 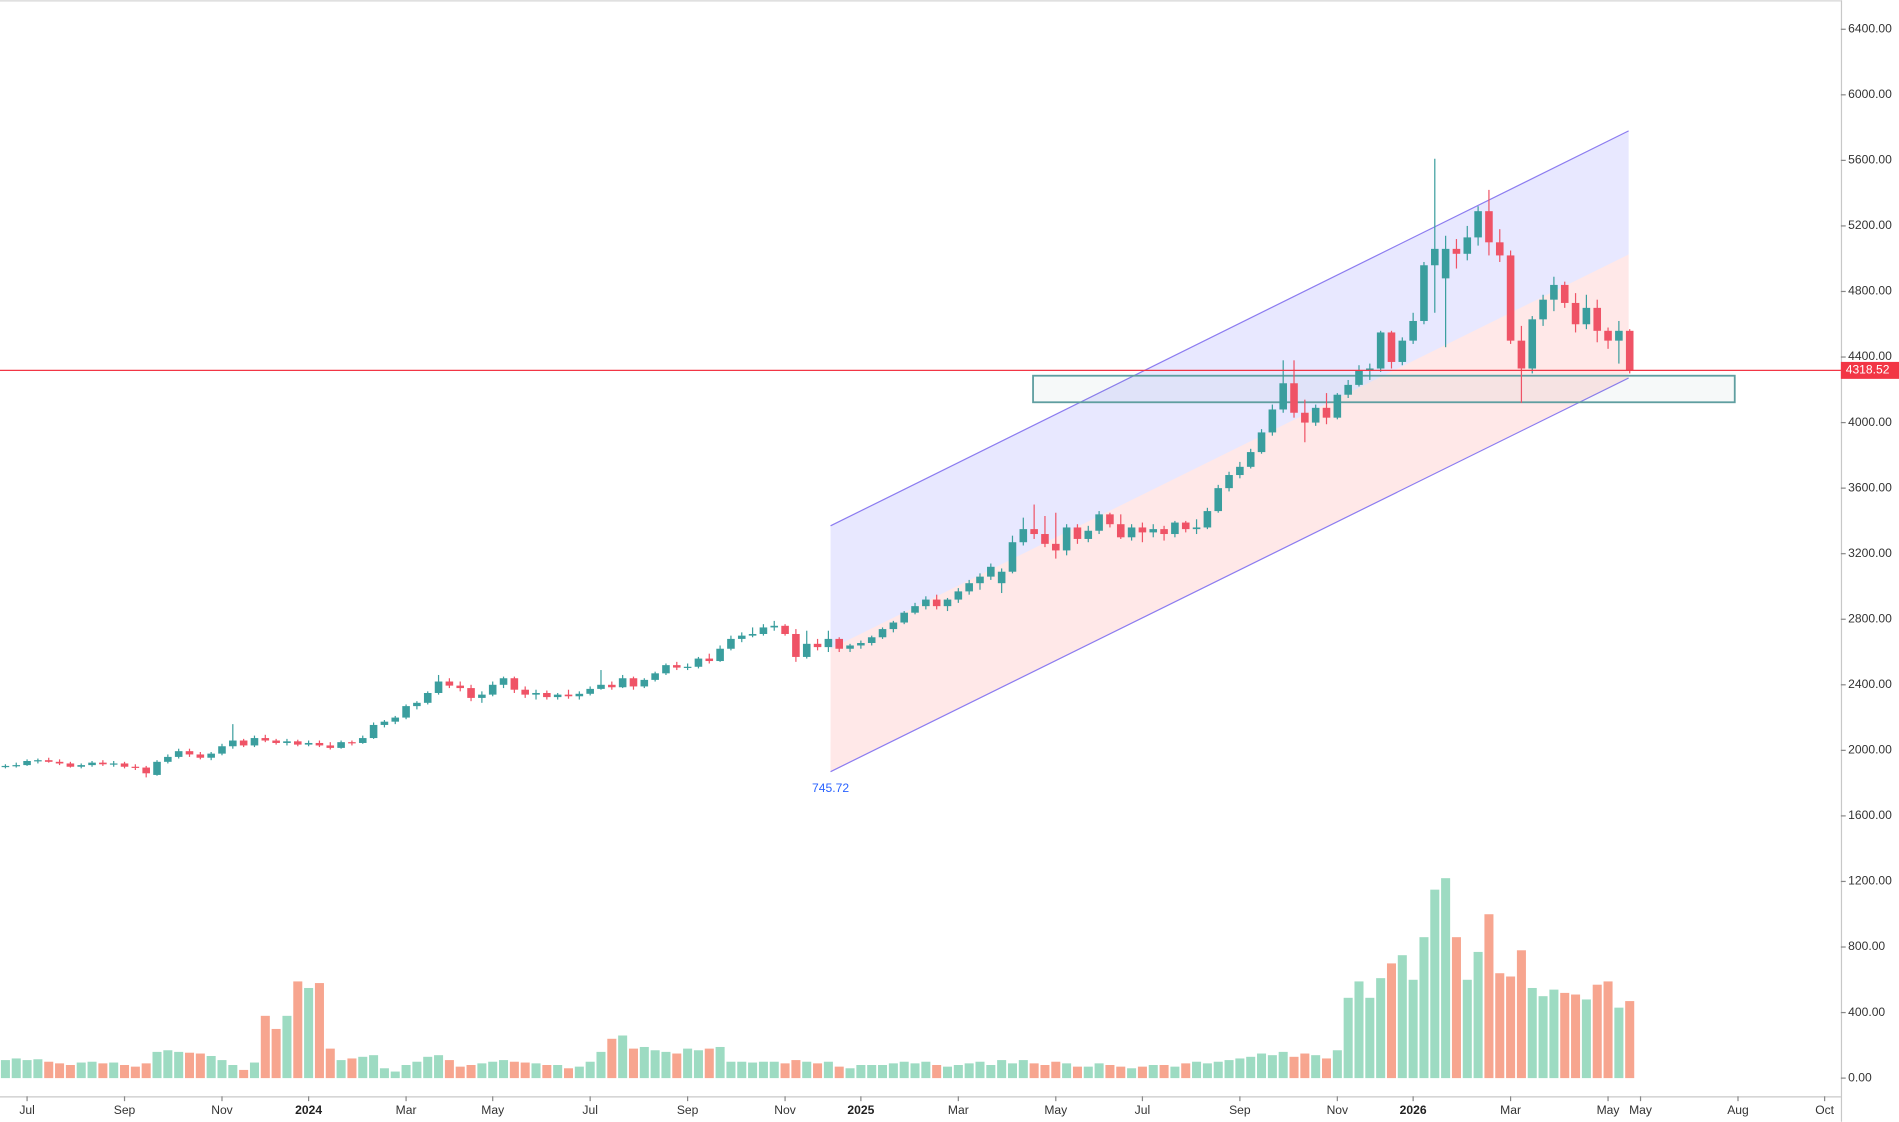 I want to click on x-tick-label: Jul, so click(x=1142, y=1110).